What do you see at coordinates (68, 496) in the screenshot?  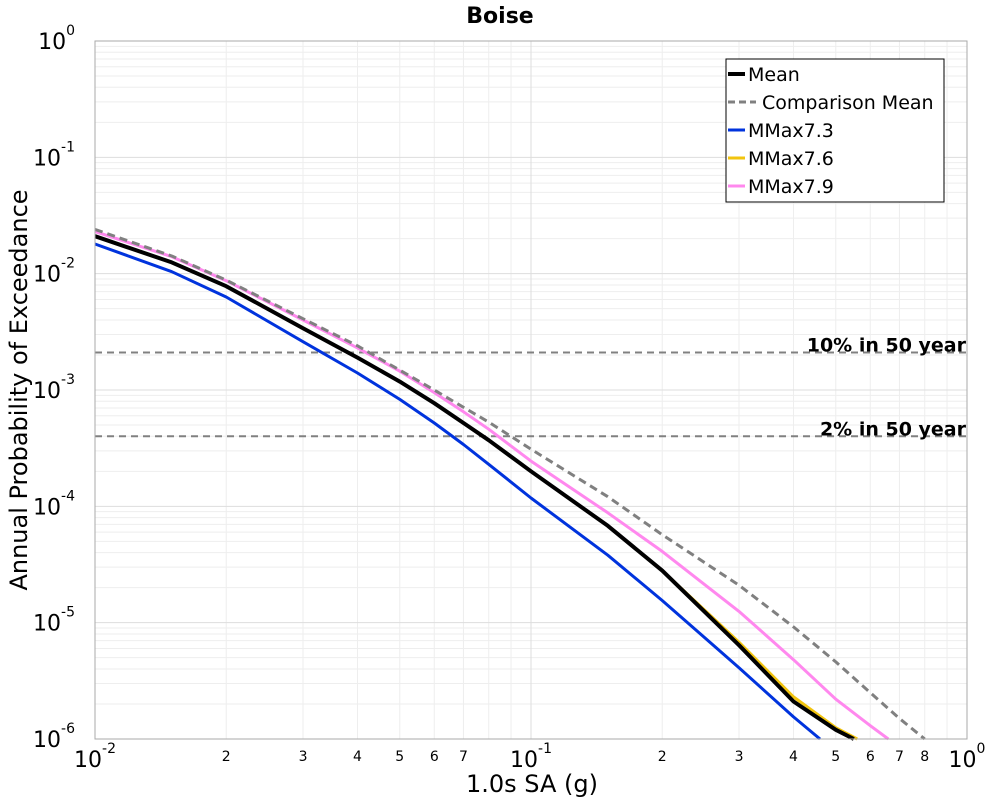 I see `y-tick-exponent: -4` at bounding box center [68, 496].